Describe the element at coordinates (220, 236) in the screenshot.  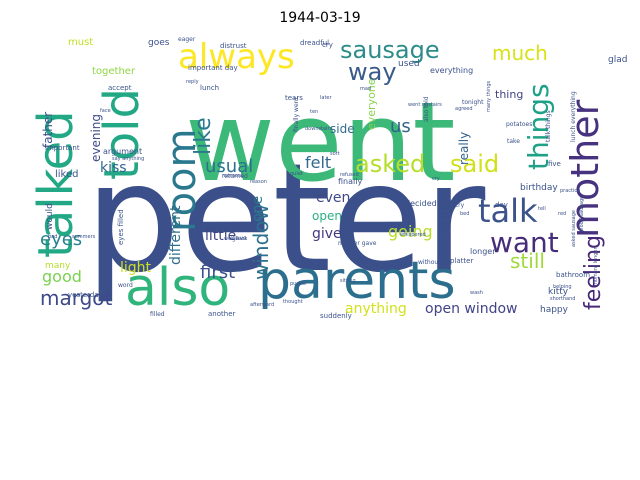
I see `word-little: little` at that location.